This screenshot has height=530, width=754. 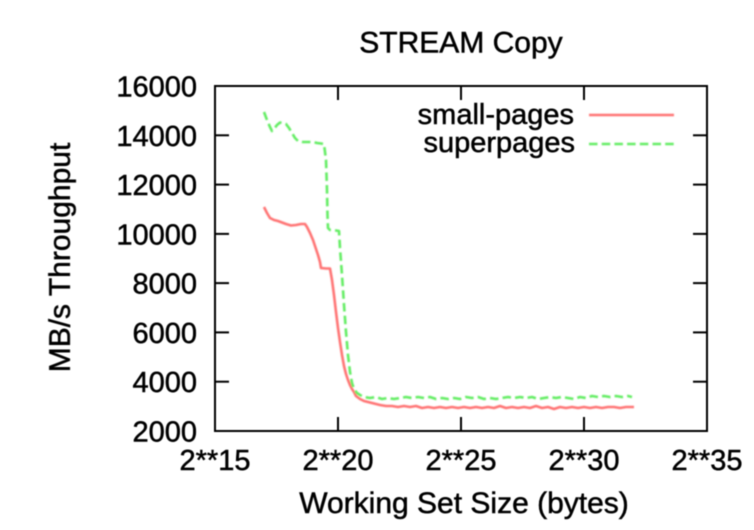 I want to click on svg-text: small-pages, so click(x=496, y=115).